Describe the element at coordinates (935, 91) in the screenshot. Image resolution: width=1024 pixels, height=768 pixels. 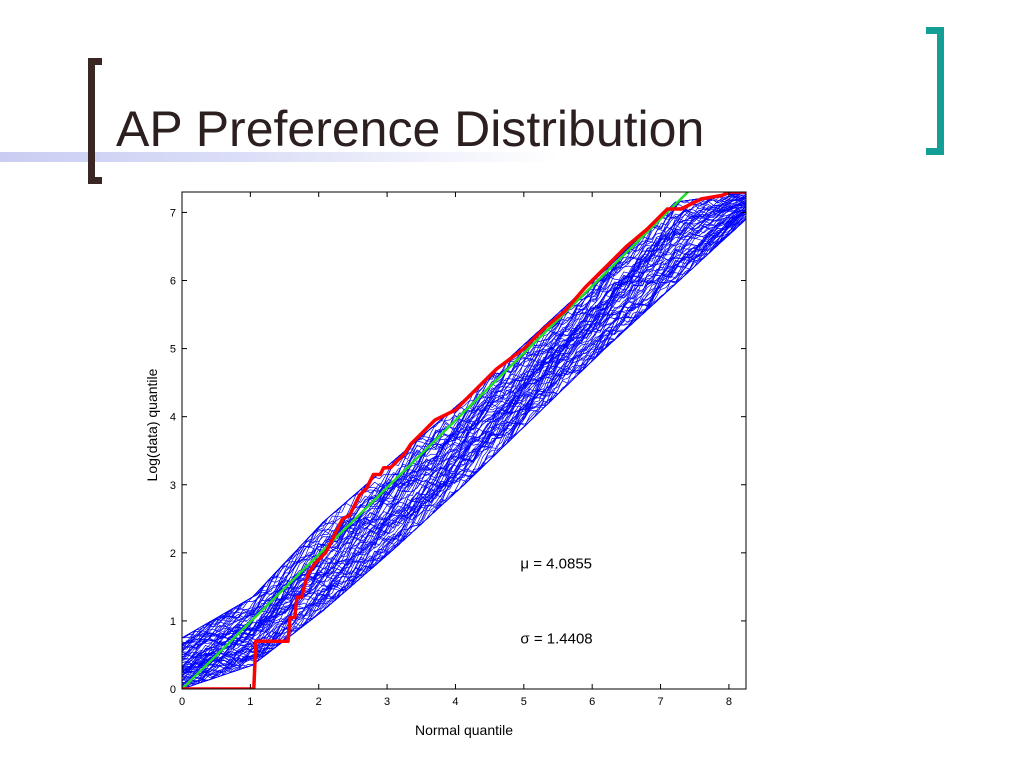
I see `right-bracket-decoration` at that location.